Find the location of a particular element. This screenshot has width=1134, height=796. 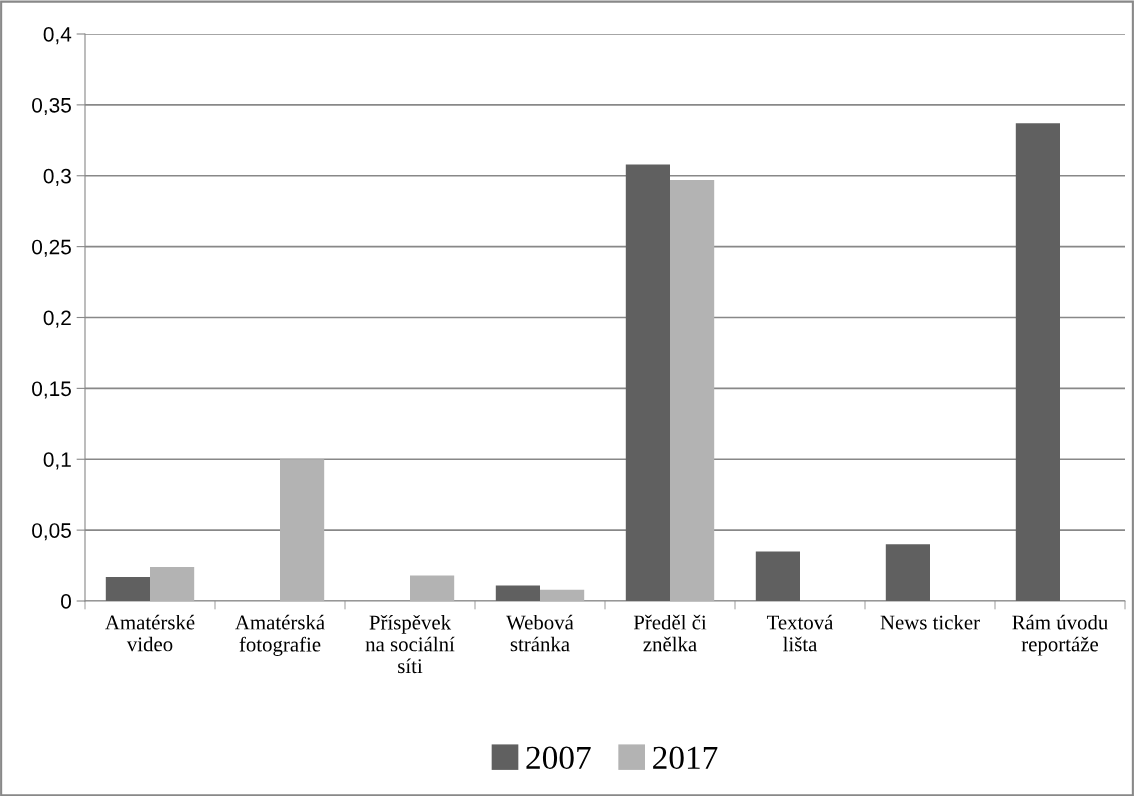

x-tick-label: Amatérská fotografie is located at coordinates (280, 635).